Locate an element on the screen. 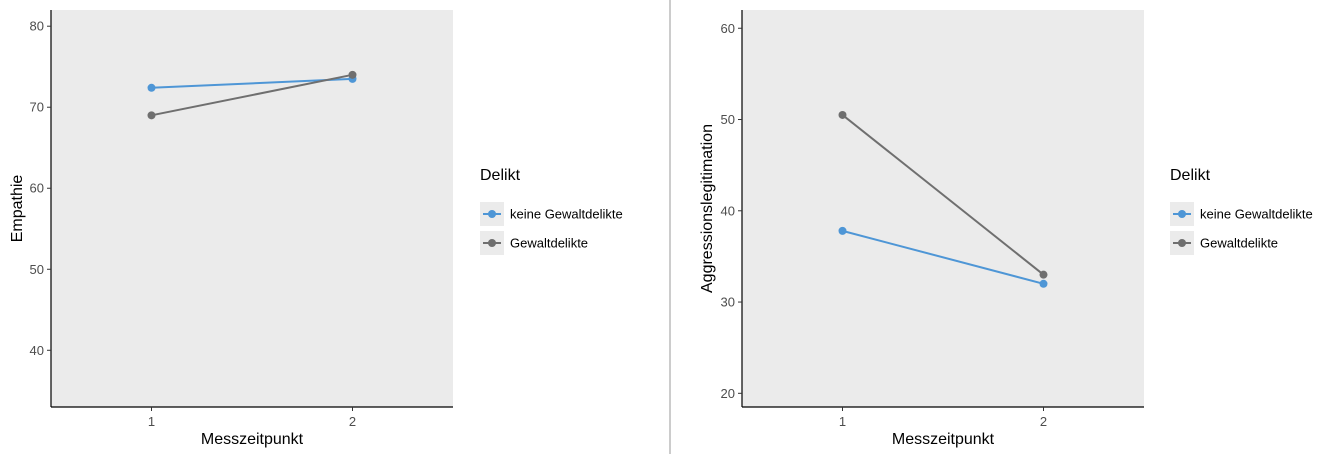 This screenshot has width=1326, height=454. y-tick-label: 30 is located at coordinates (728, 302).